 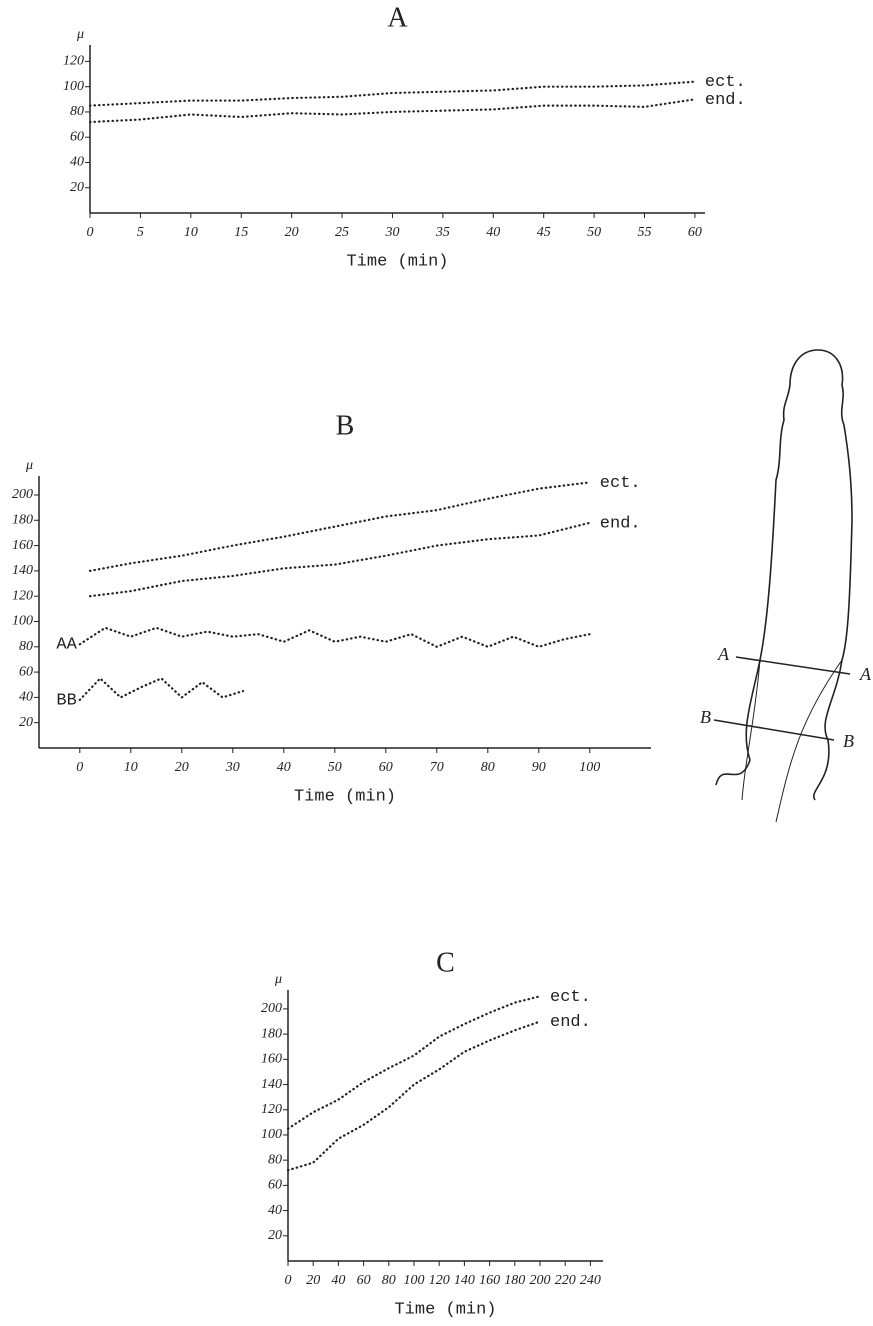 I want to click on x-tick-label: 25, so click(x=342, y=232).